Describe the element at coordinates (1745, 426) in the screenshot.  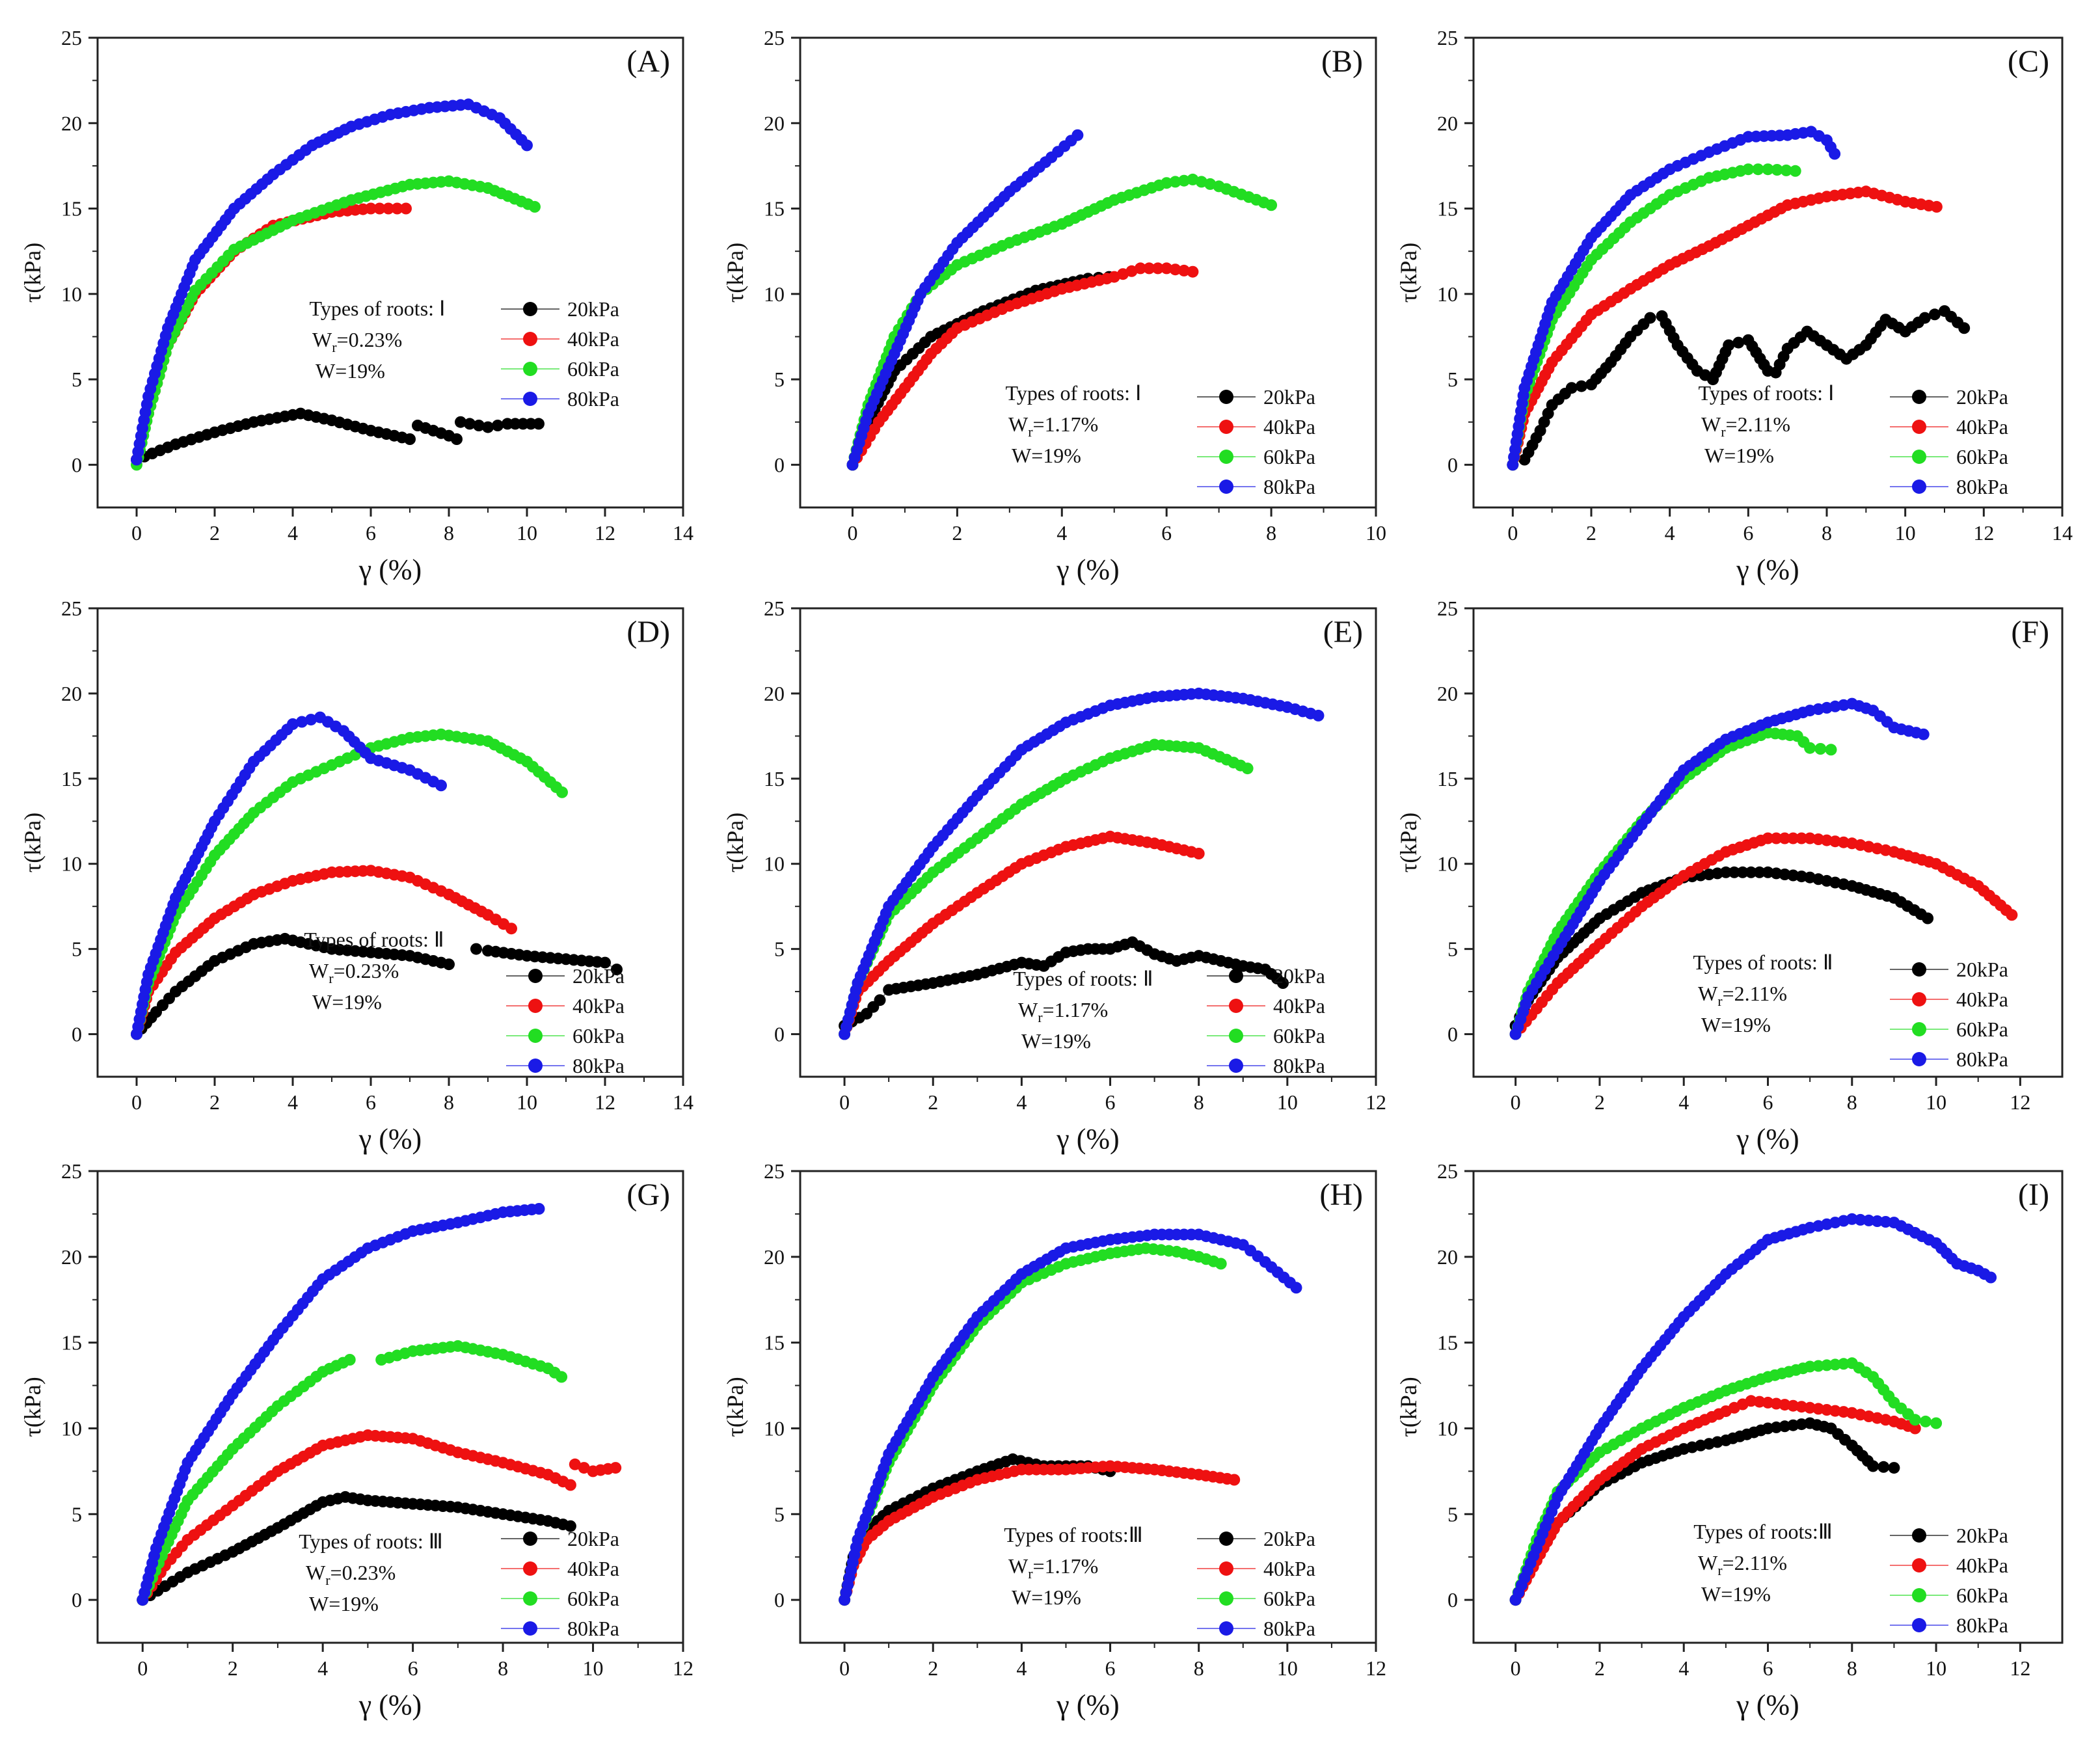
I see `annotation-root-content: Wr=2.11%` at that location.